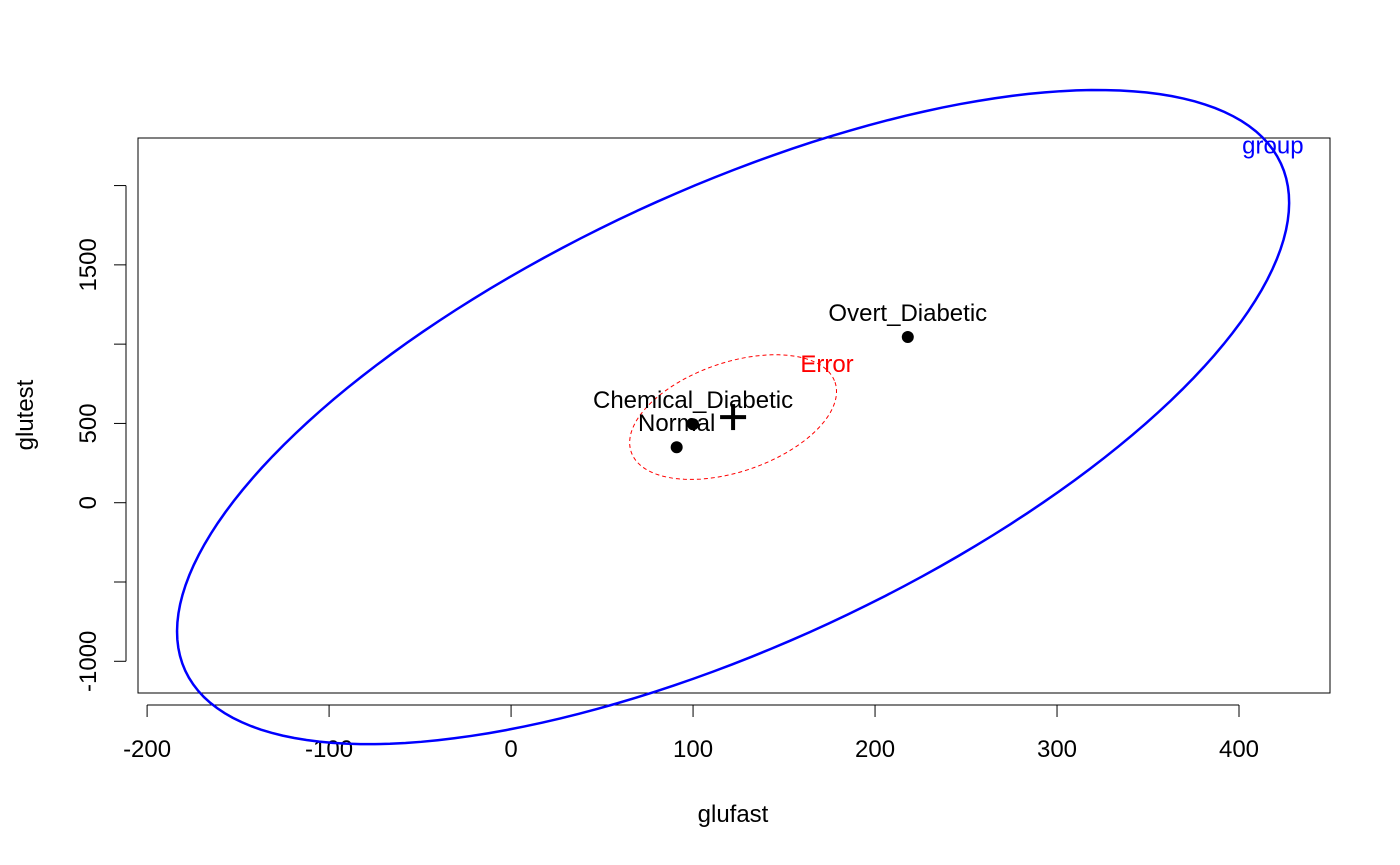  I want to click on point-normal, so click(676, 447).